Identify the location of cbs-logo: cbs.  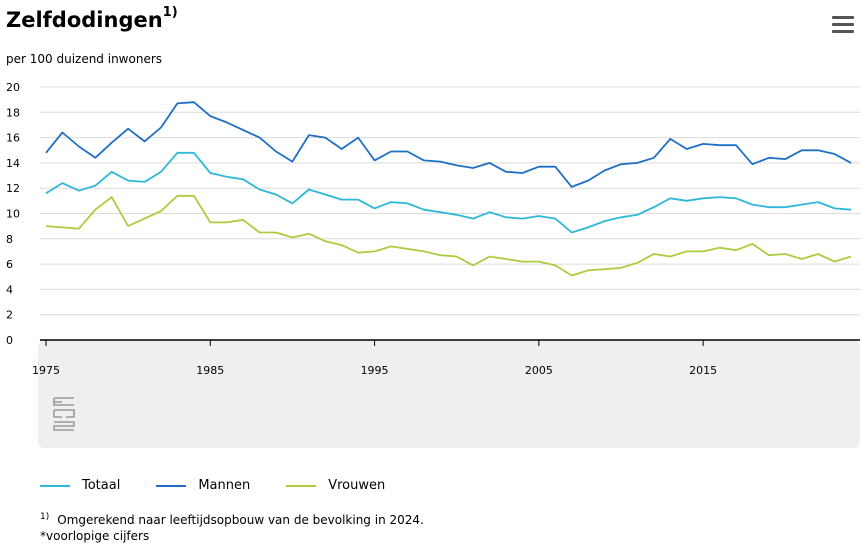
(64, 414).